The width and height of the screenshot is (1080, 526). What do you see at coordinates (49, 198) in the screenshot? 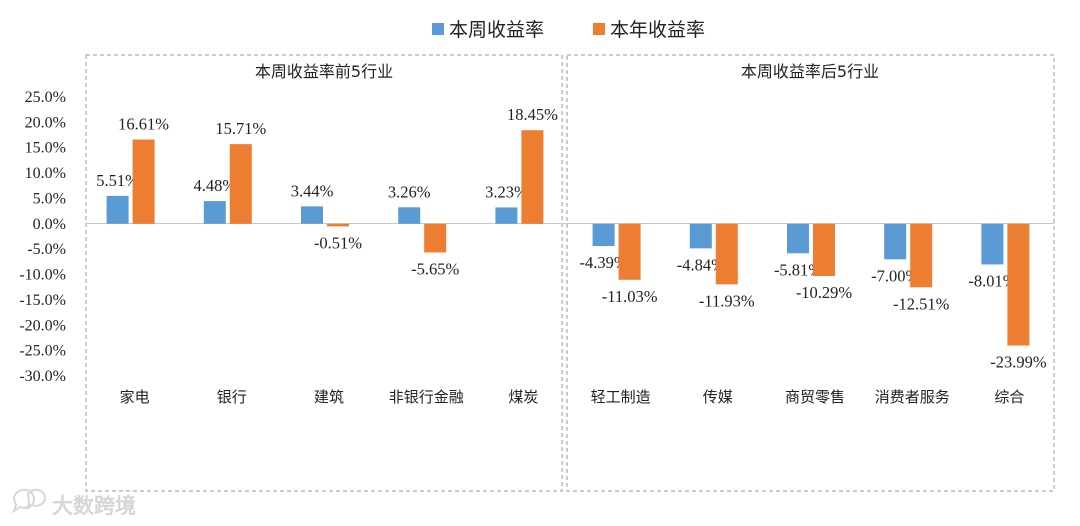
I see `y-tick-label: 5.0%` at bounding box center [49, 198].